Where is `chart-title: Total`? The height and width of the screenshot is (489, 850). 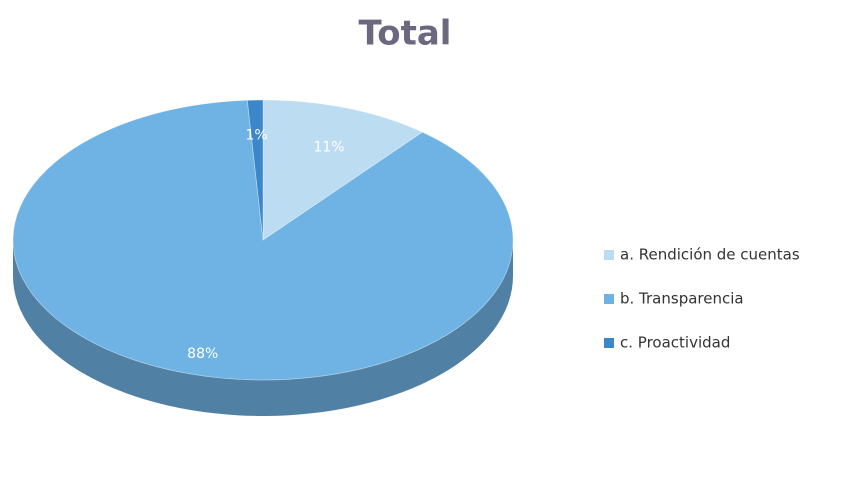
chart-title: Total is located at coordinates (405, 34).